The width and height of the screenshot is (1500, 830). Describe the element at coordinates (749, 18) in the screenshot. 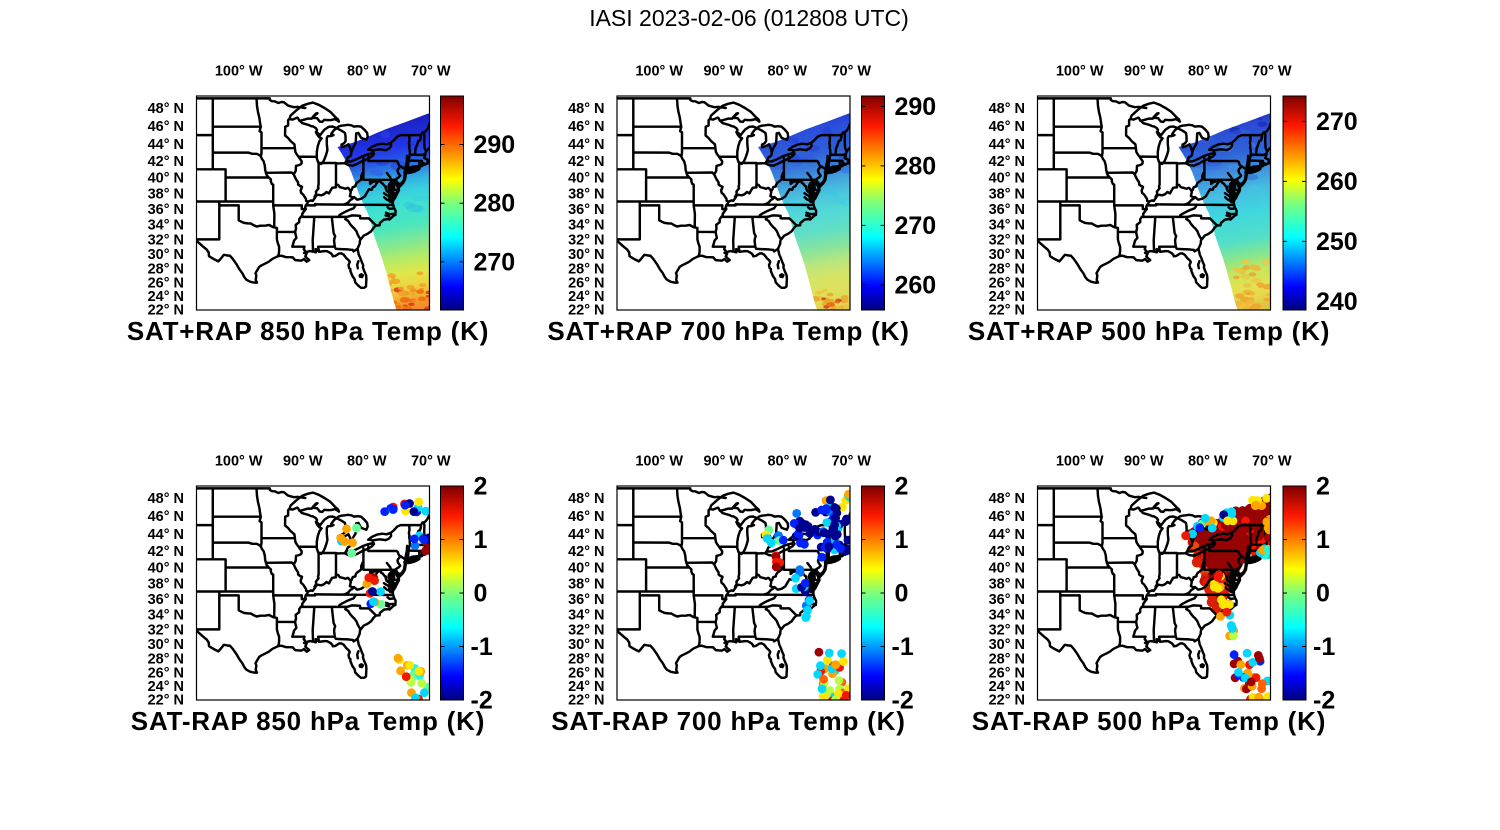

I see `svg-text: IASI 2023-02-06 (012808 UTC)` at that location.